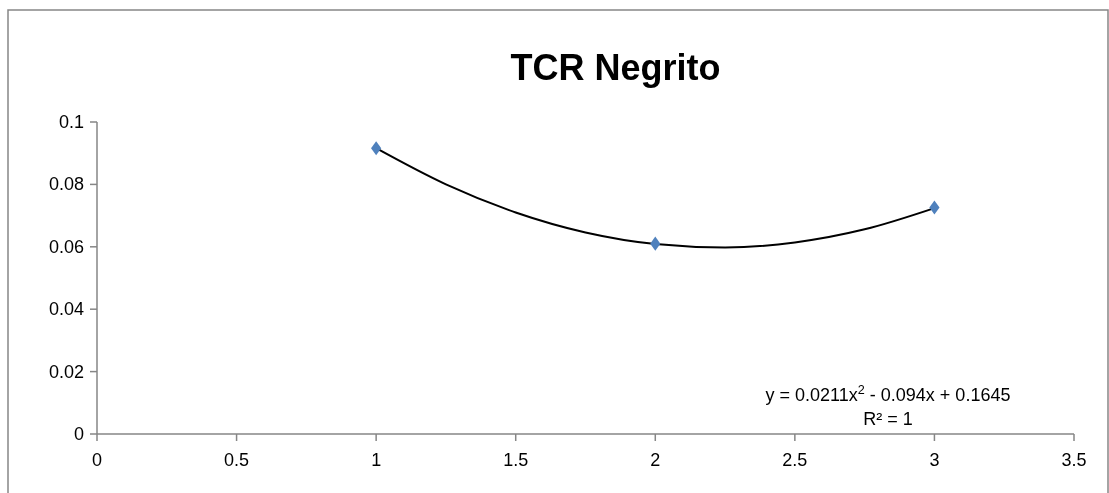 Image resolution: width=1109 pixels, height=493 pixels. I want to click on annotation: R² = 1, so click(888, 419).